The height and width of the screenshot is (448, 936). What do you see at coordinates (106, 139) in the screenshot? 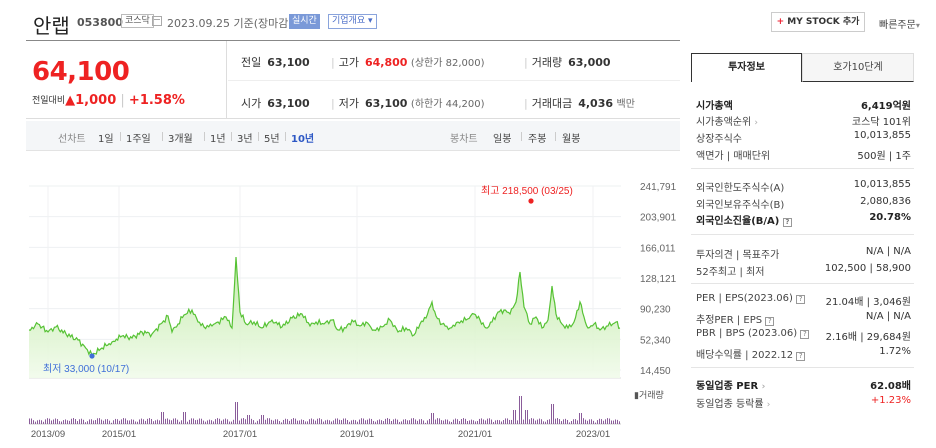
I see `period-1d: 1일` at bounding box center [106, 139].